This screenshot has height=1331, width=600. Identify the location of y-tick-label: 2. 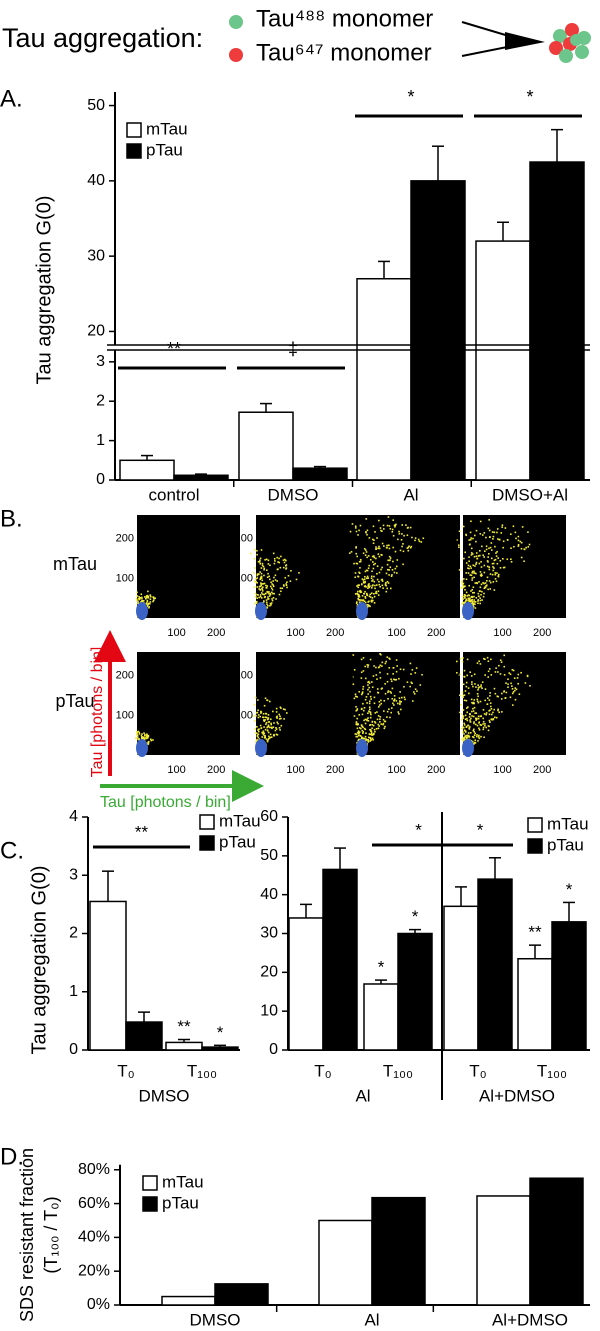
(73, 933).